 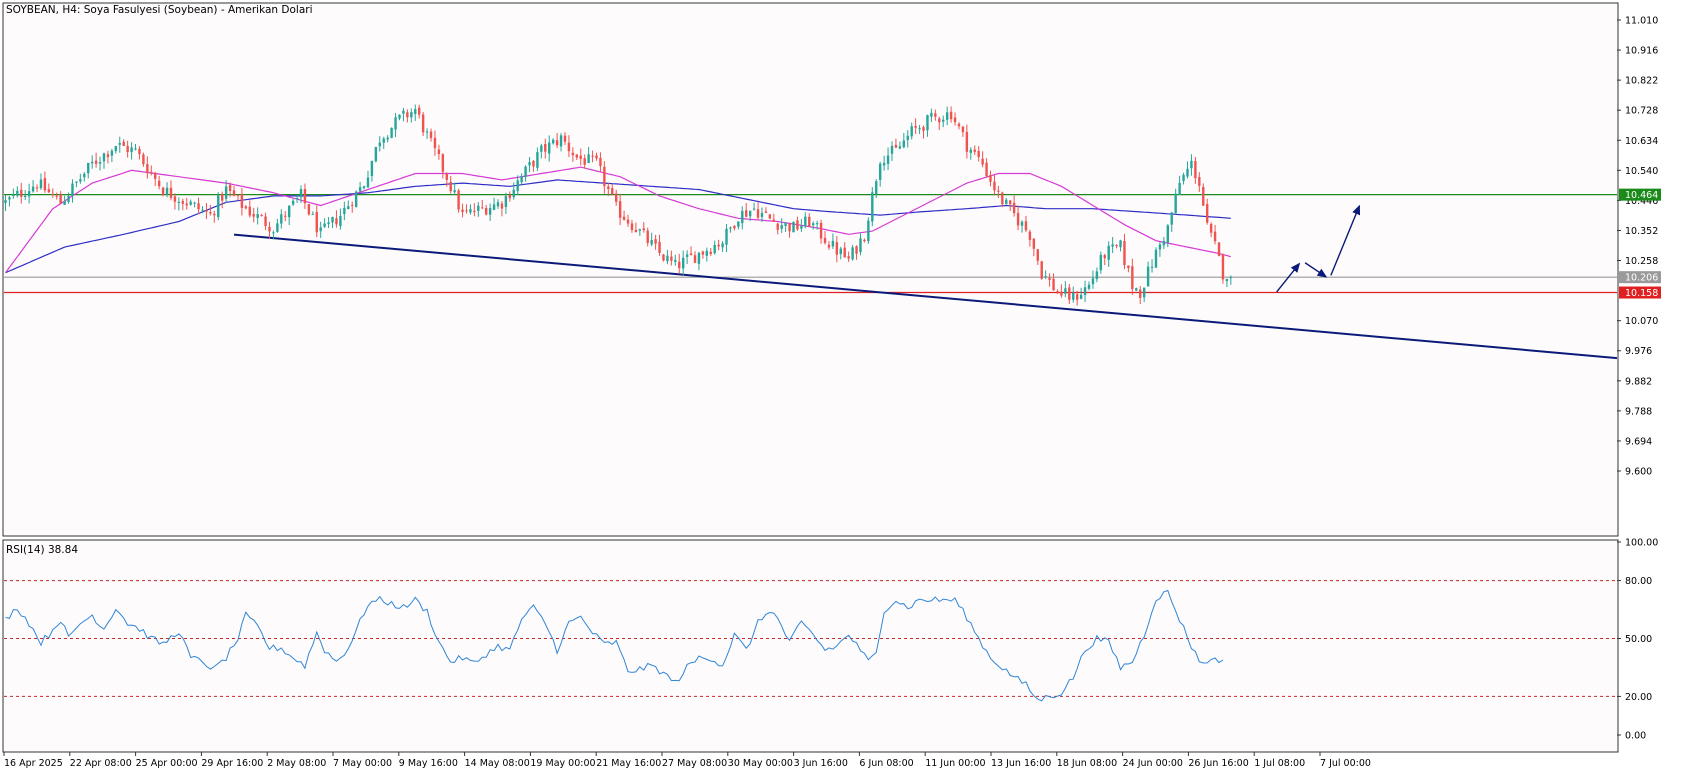 What do you see at coordinates (296, 763) in the screenshot?
I see `time-tick-label: 2 May 08:00` at bounding box center [296, 763].